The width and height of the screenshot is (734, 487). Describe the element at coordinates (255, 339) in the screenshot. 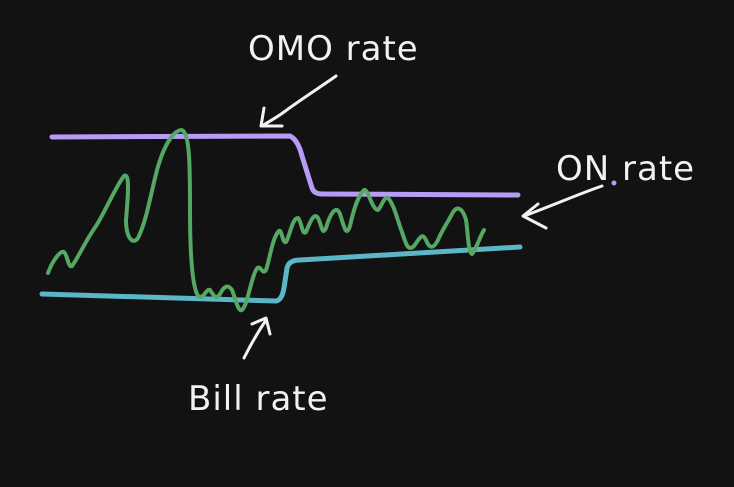

I see `bill-rate-arrow` at that location.